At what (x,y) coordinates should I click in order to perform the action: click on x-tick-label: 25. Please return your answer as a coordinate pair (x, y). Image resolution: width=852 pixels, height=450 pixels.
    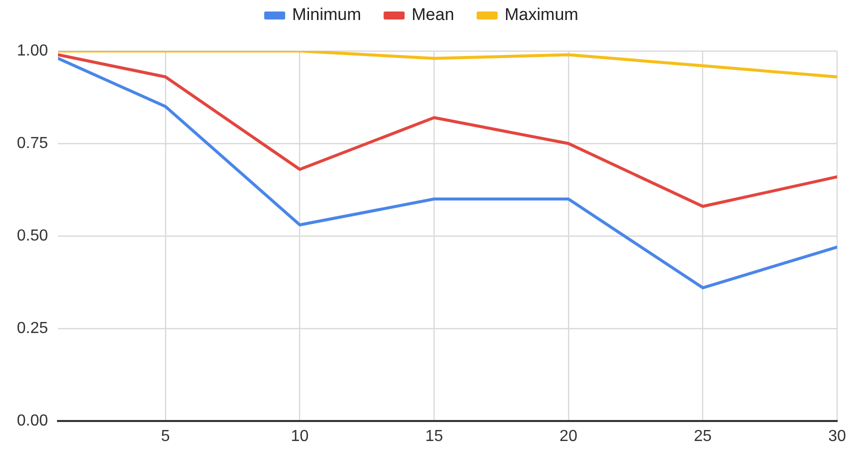
    Looking at the image, I should click on (703, 437).